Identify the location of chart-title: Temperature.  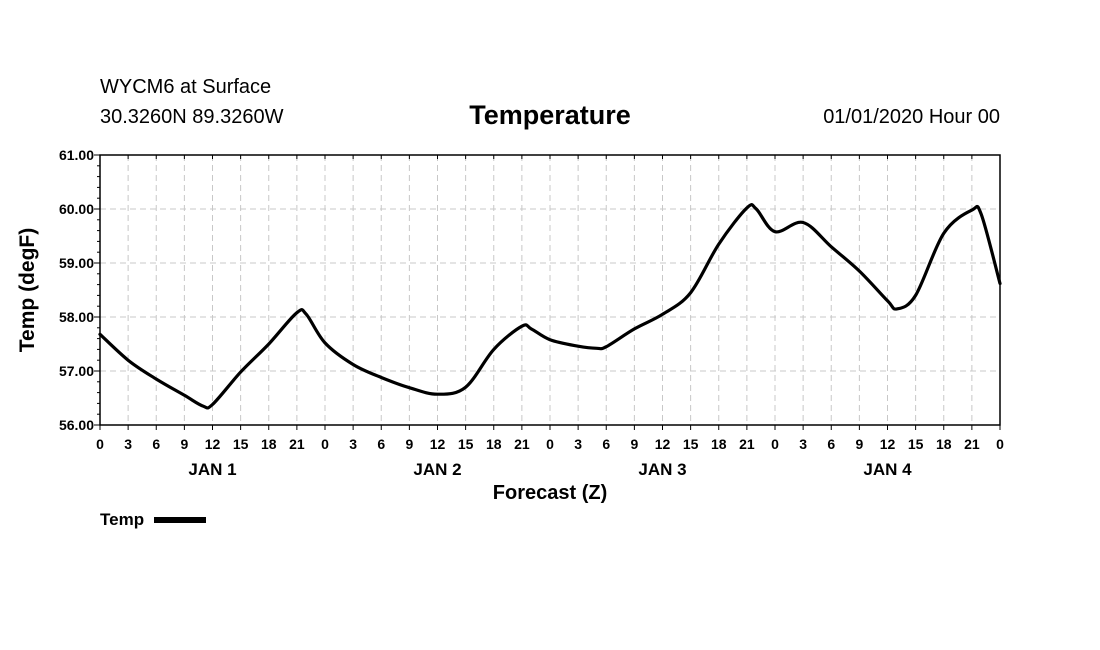
(550, 115).